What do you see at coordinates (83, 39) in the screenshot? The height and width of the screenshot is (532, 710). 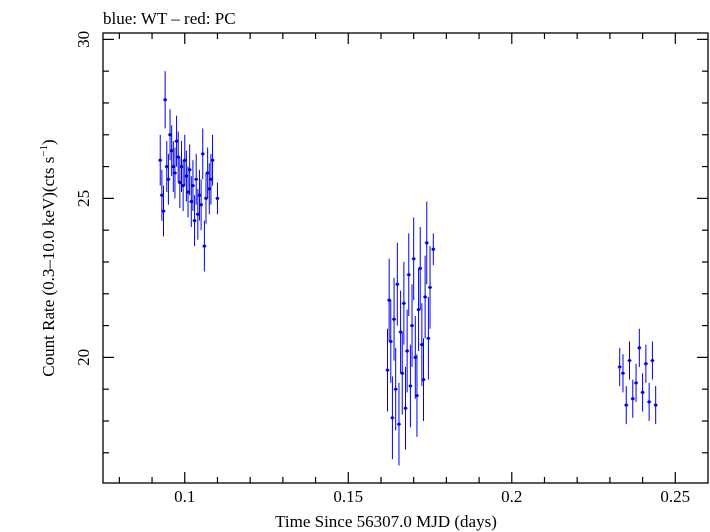 I see `y-tick-label: 30` at bounding box center [83, 39].